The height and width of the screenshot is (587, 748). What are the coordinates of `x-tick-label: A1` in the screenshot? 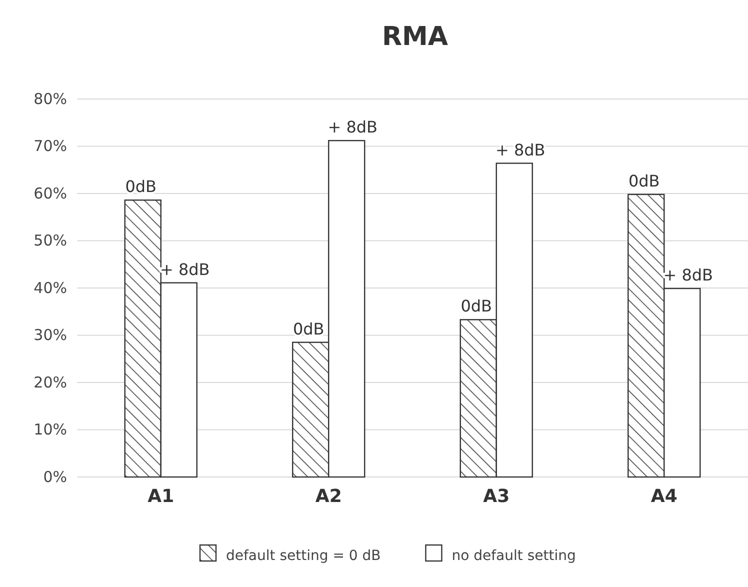 It's located at (161, 496).